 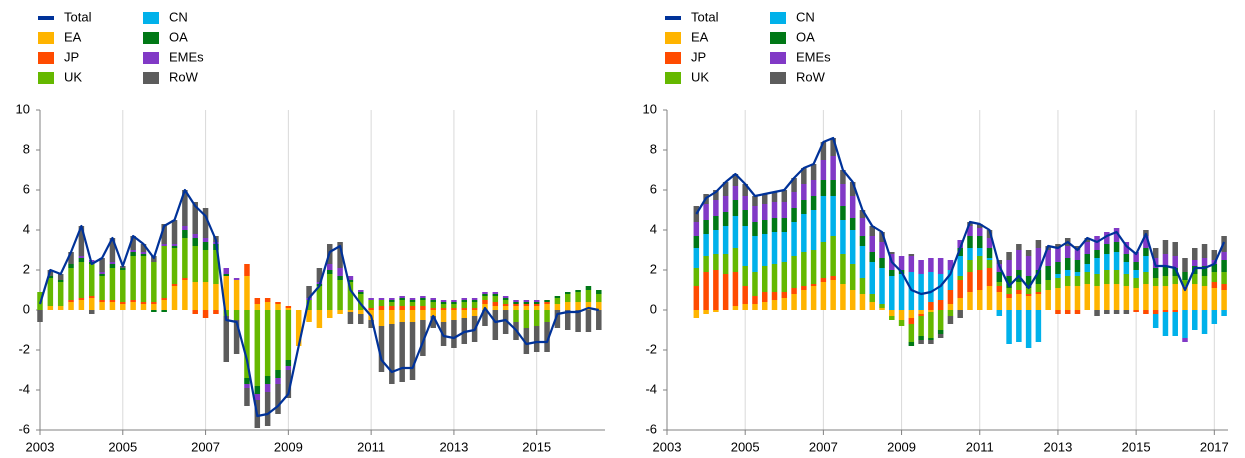 I want to click on x-tick-label: 2005, so click(x=745, y=446).